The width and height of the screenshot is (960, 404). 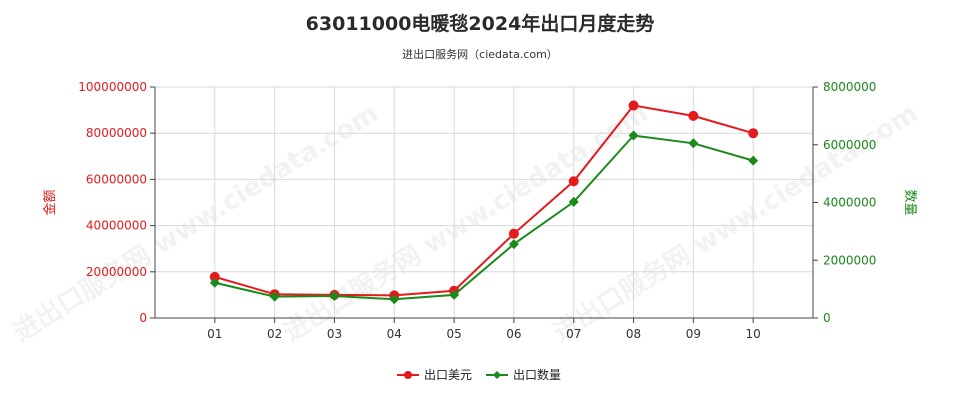 What do you see at coordinates (394, 334) in the screenshot?
I see `x-axis-tick-label: 04` at bounding box center [394, 334].